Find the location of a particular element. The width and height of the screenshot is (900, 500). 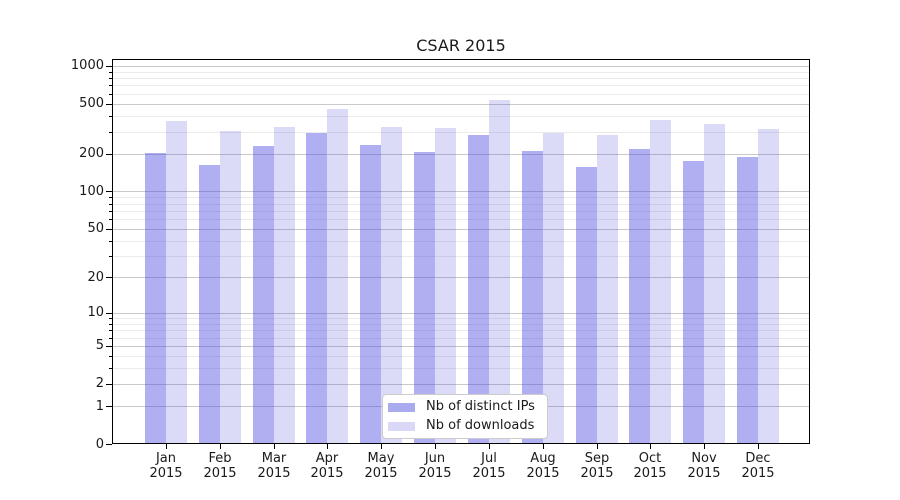

bar-downloads-nov is located at coordinates (715, 283).